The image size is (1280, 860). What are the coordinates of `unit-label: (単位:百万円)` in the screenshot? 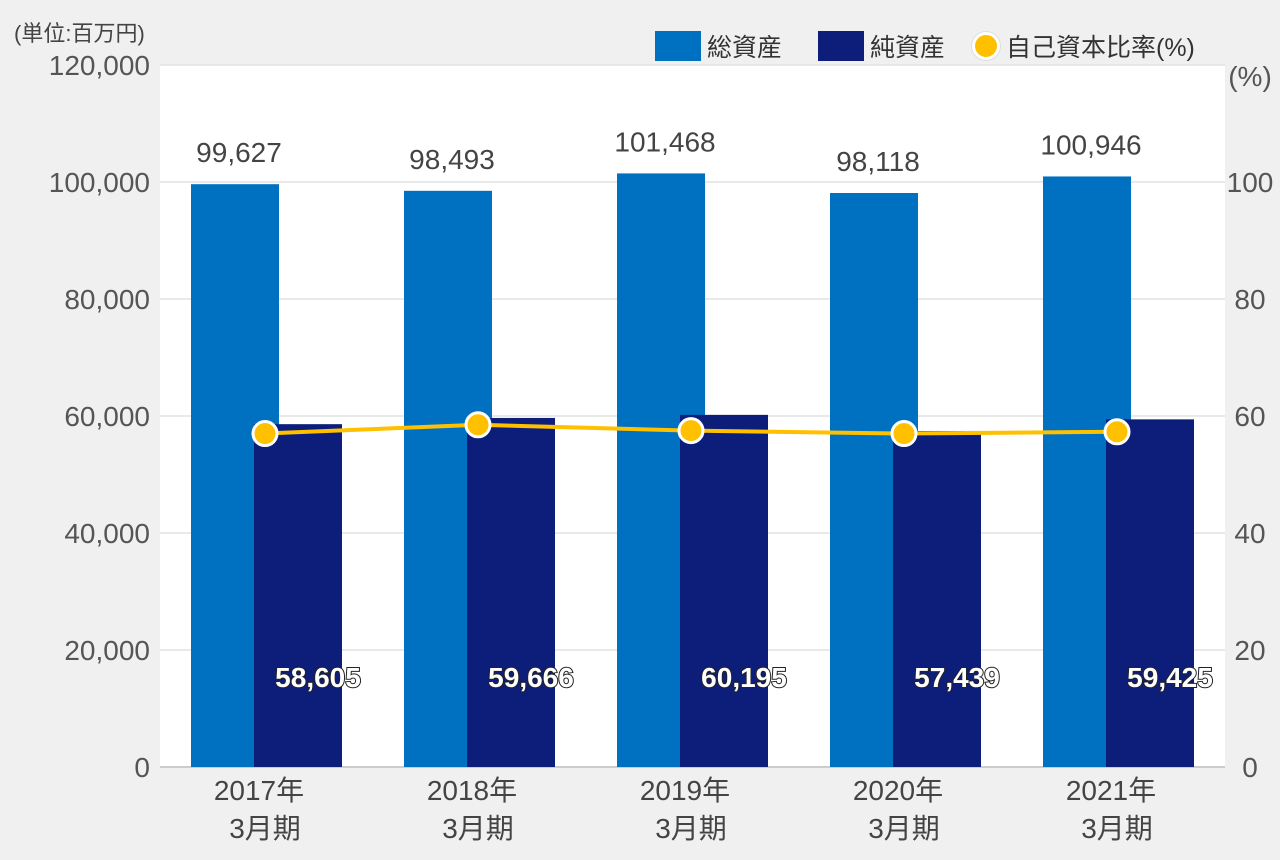 It's located at (79, 33).